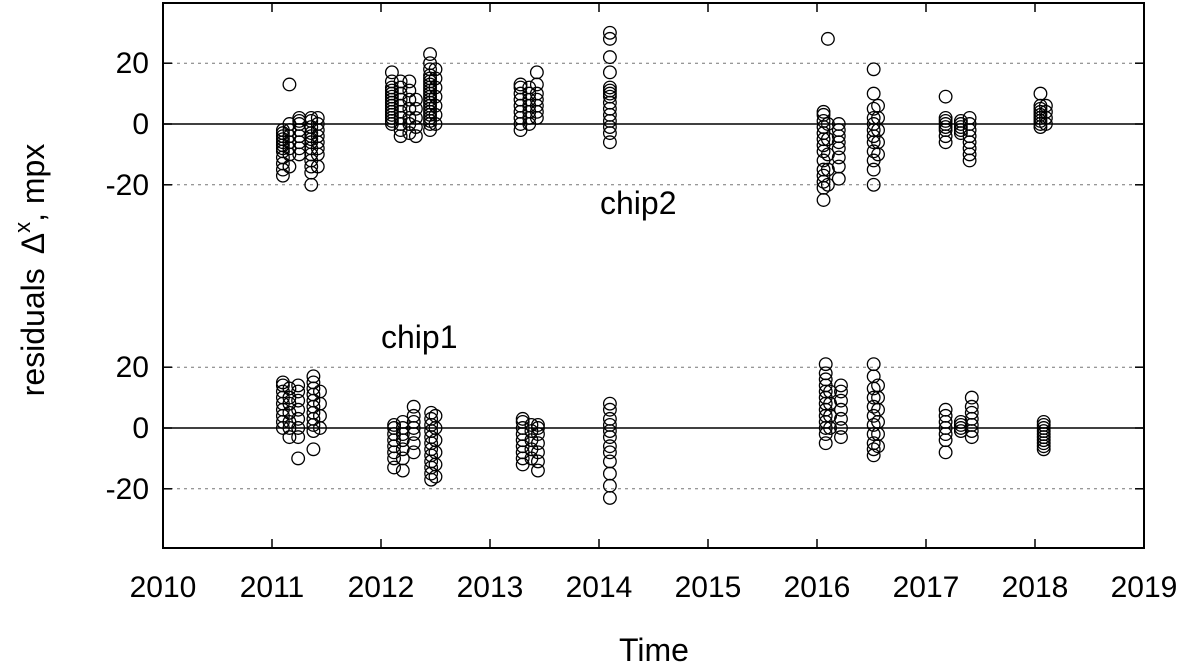 Image resolution: width=1200 pixels, height=669 pixels. Describe the element at coordinates (490, 587) in the screenshot. I see `x-tick-label: 2013` at that location.